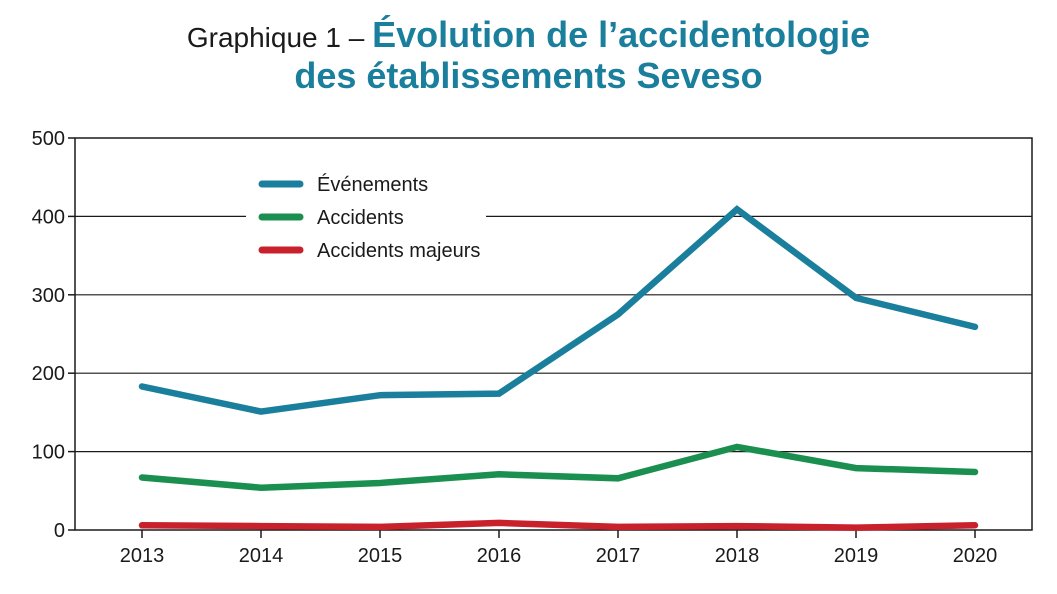 The width and height of the screenshot is (1057, 594). What do you see at coordinates (856, 556) in the screenshot?
I see `x-tick-label-2019: 2019` at bounding box center [856, 556].